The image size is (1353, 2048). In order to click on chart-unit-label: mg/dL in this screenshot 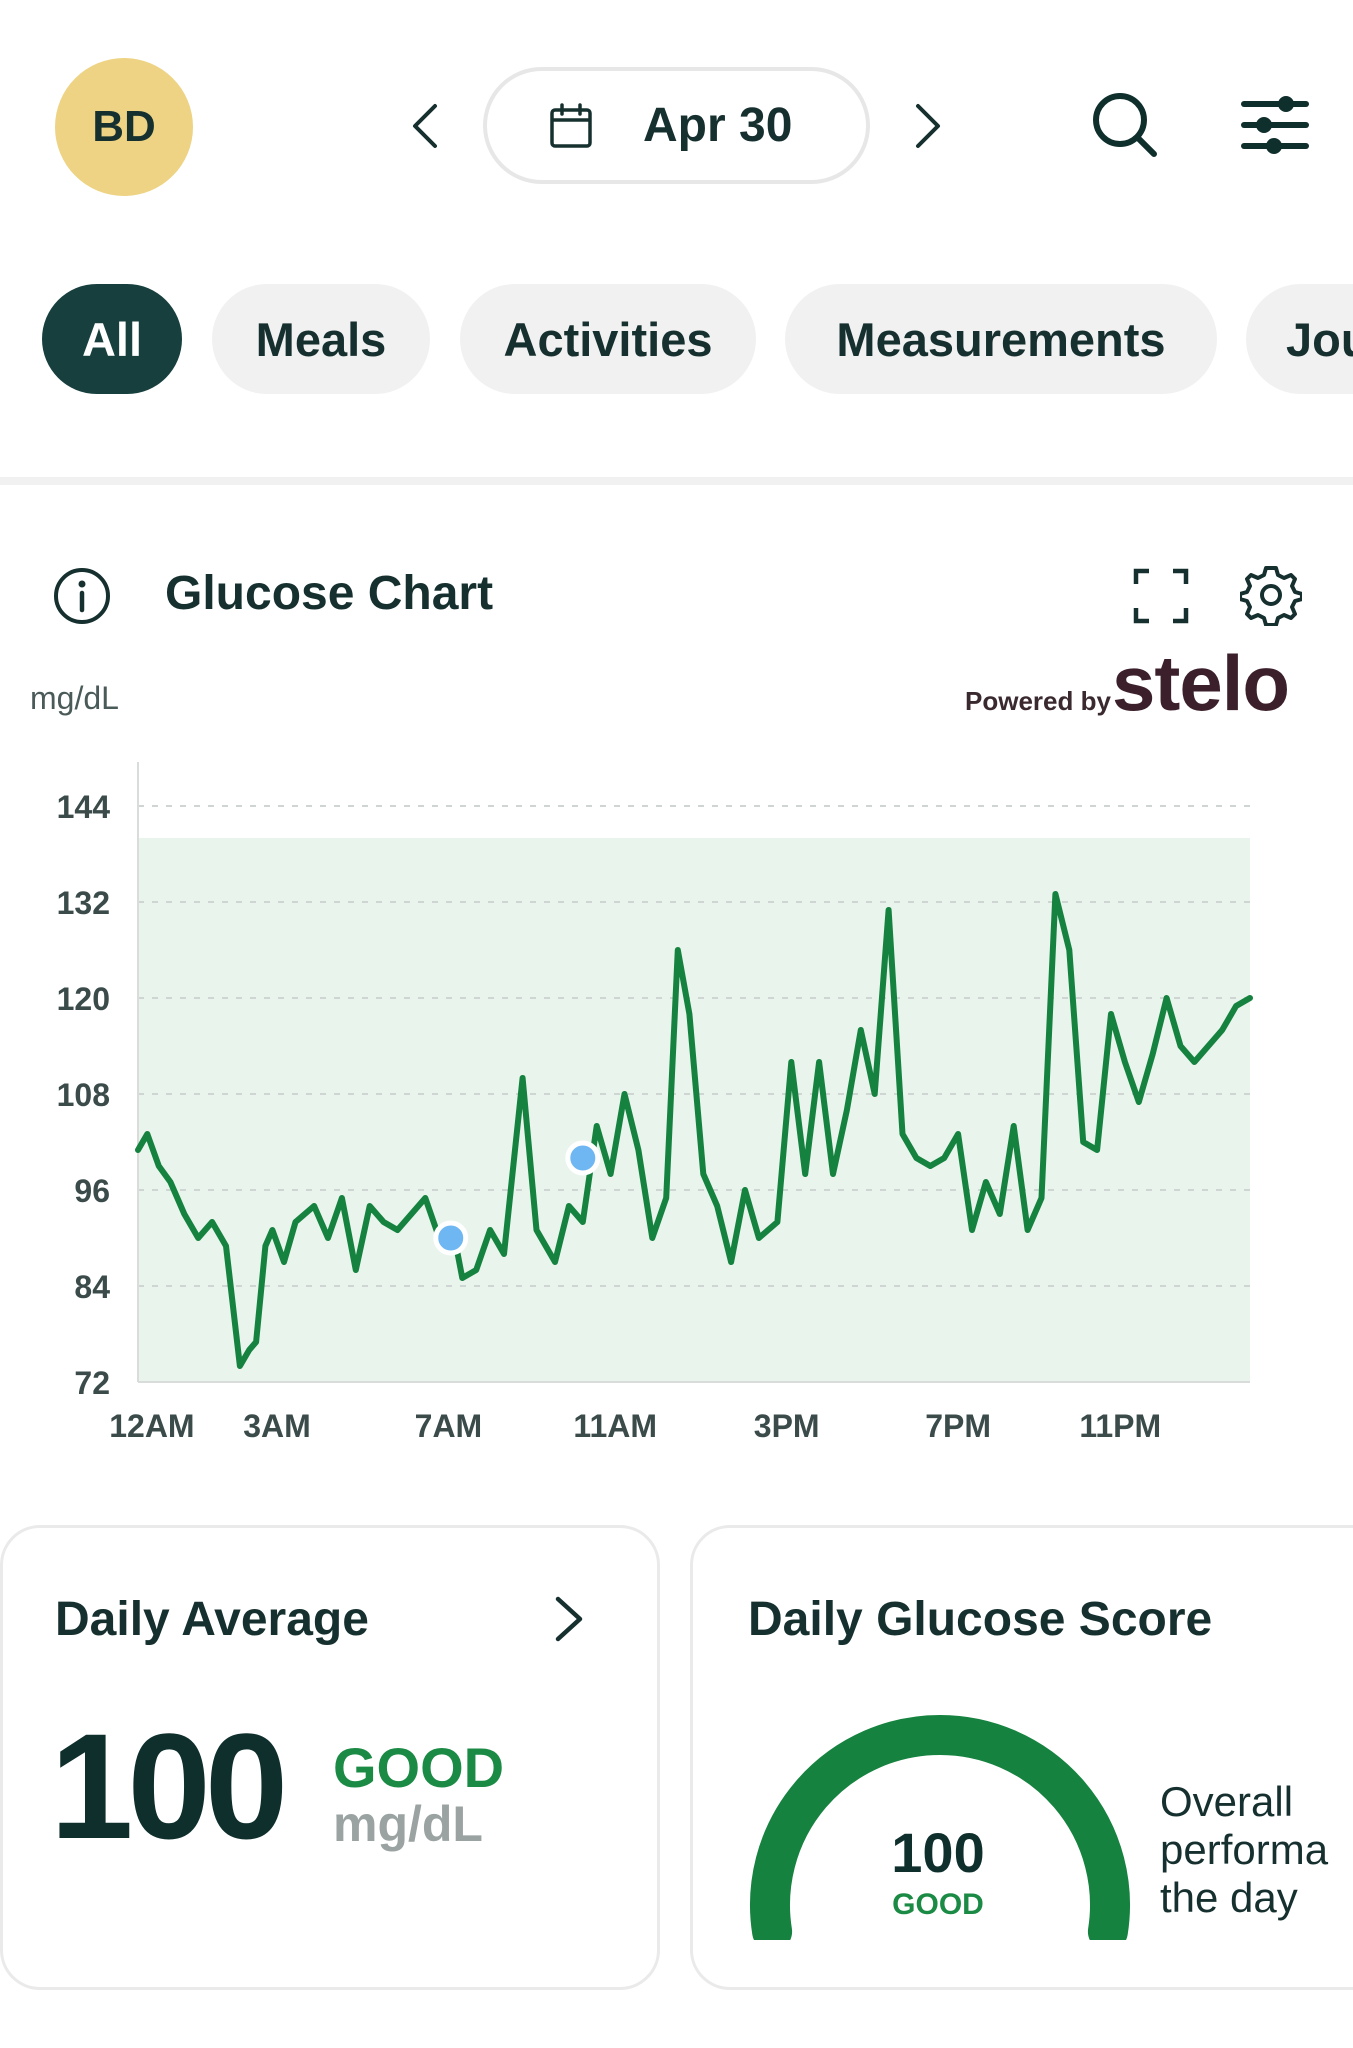, I will do `click(74, 698)`.